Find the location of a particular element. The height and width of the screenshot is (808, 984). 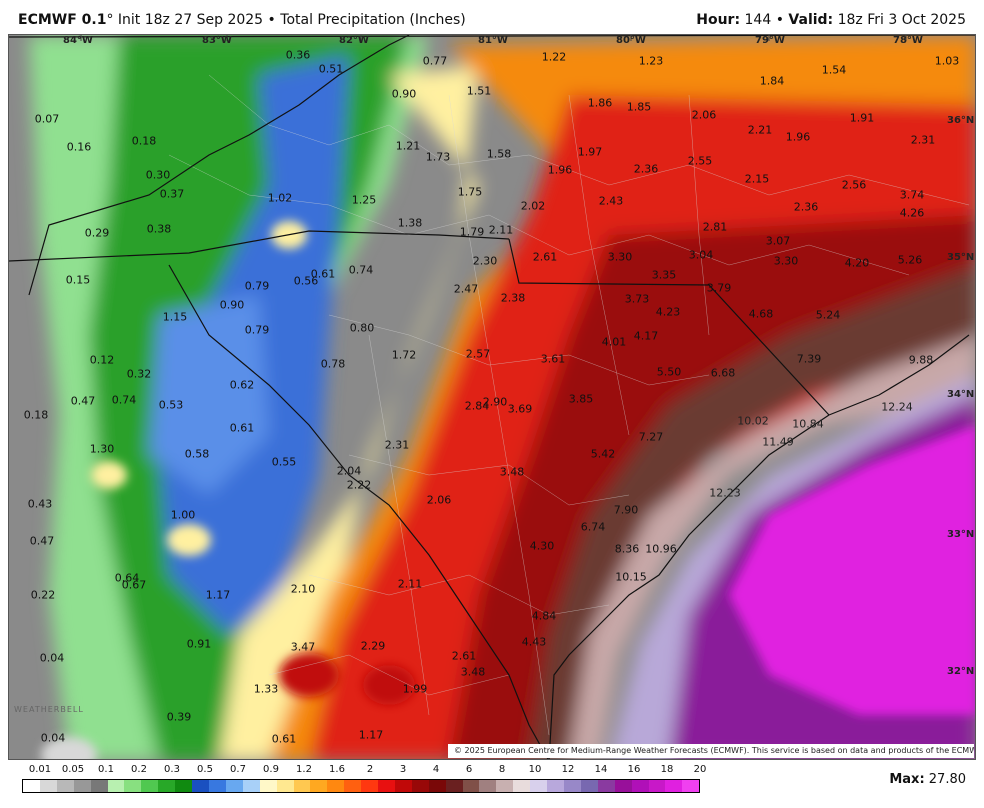

legend-tick-label: 0.1 is located at coordinates (106, 769).